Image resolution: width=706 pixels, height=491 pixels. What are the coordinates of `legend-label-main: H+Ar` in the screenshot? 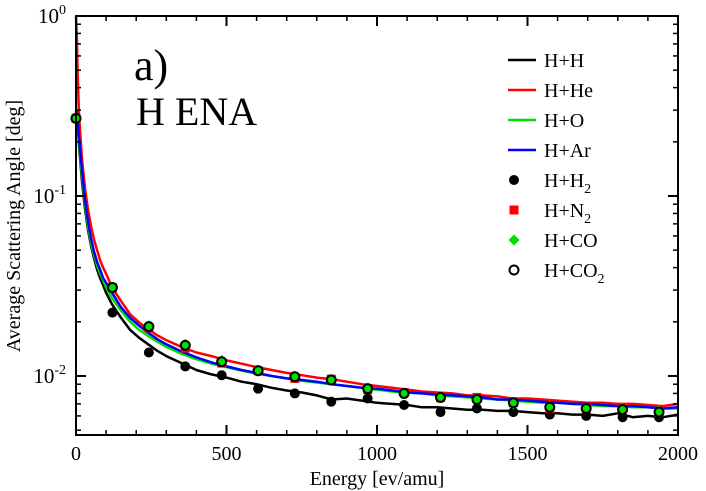 It's located at (567, 151).